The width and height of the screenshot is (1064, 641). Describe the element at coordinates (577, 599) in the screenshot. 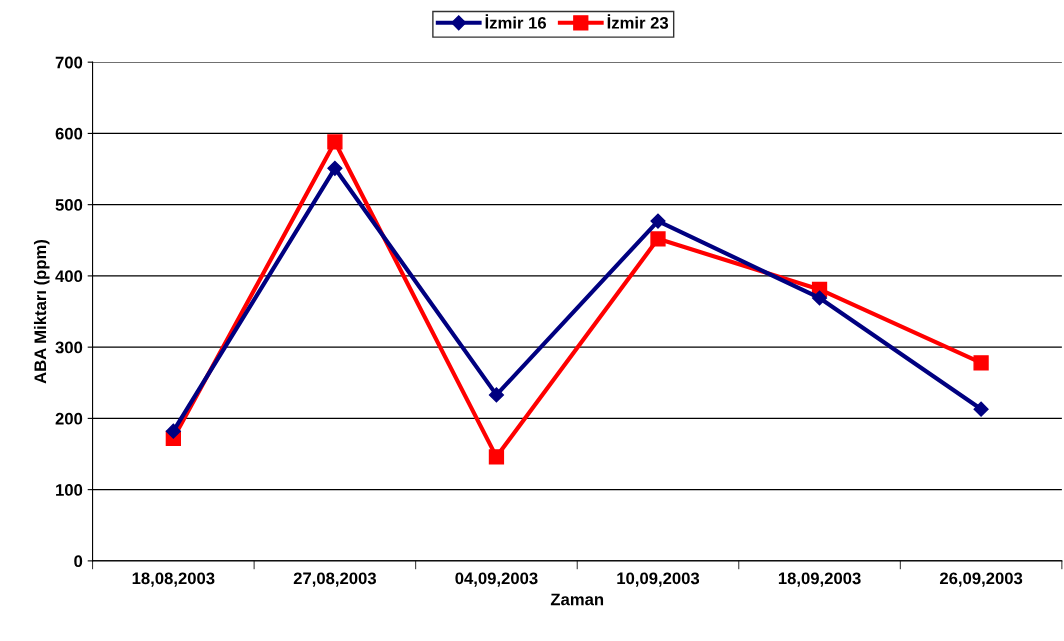

I see `x-axis-title: Zaman` at that location.